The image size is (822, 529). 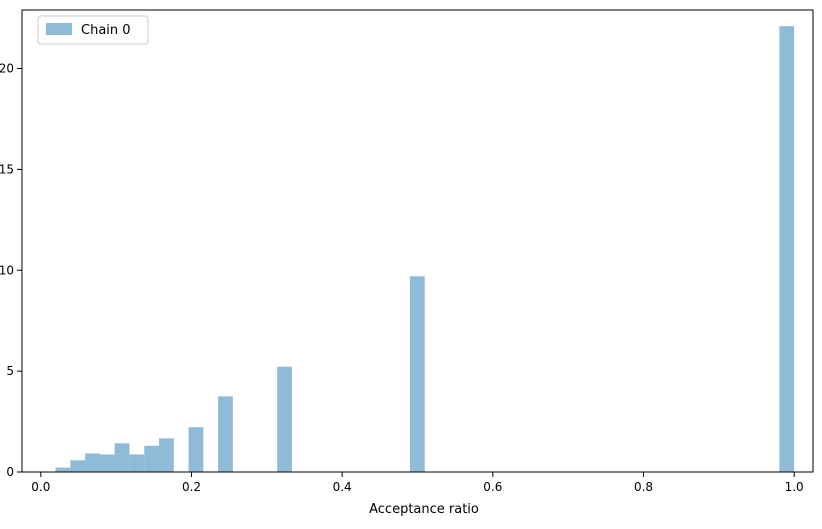 I want to click on y-tick-label: 10, so click(x=7, y=270).